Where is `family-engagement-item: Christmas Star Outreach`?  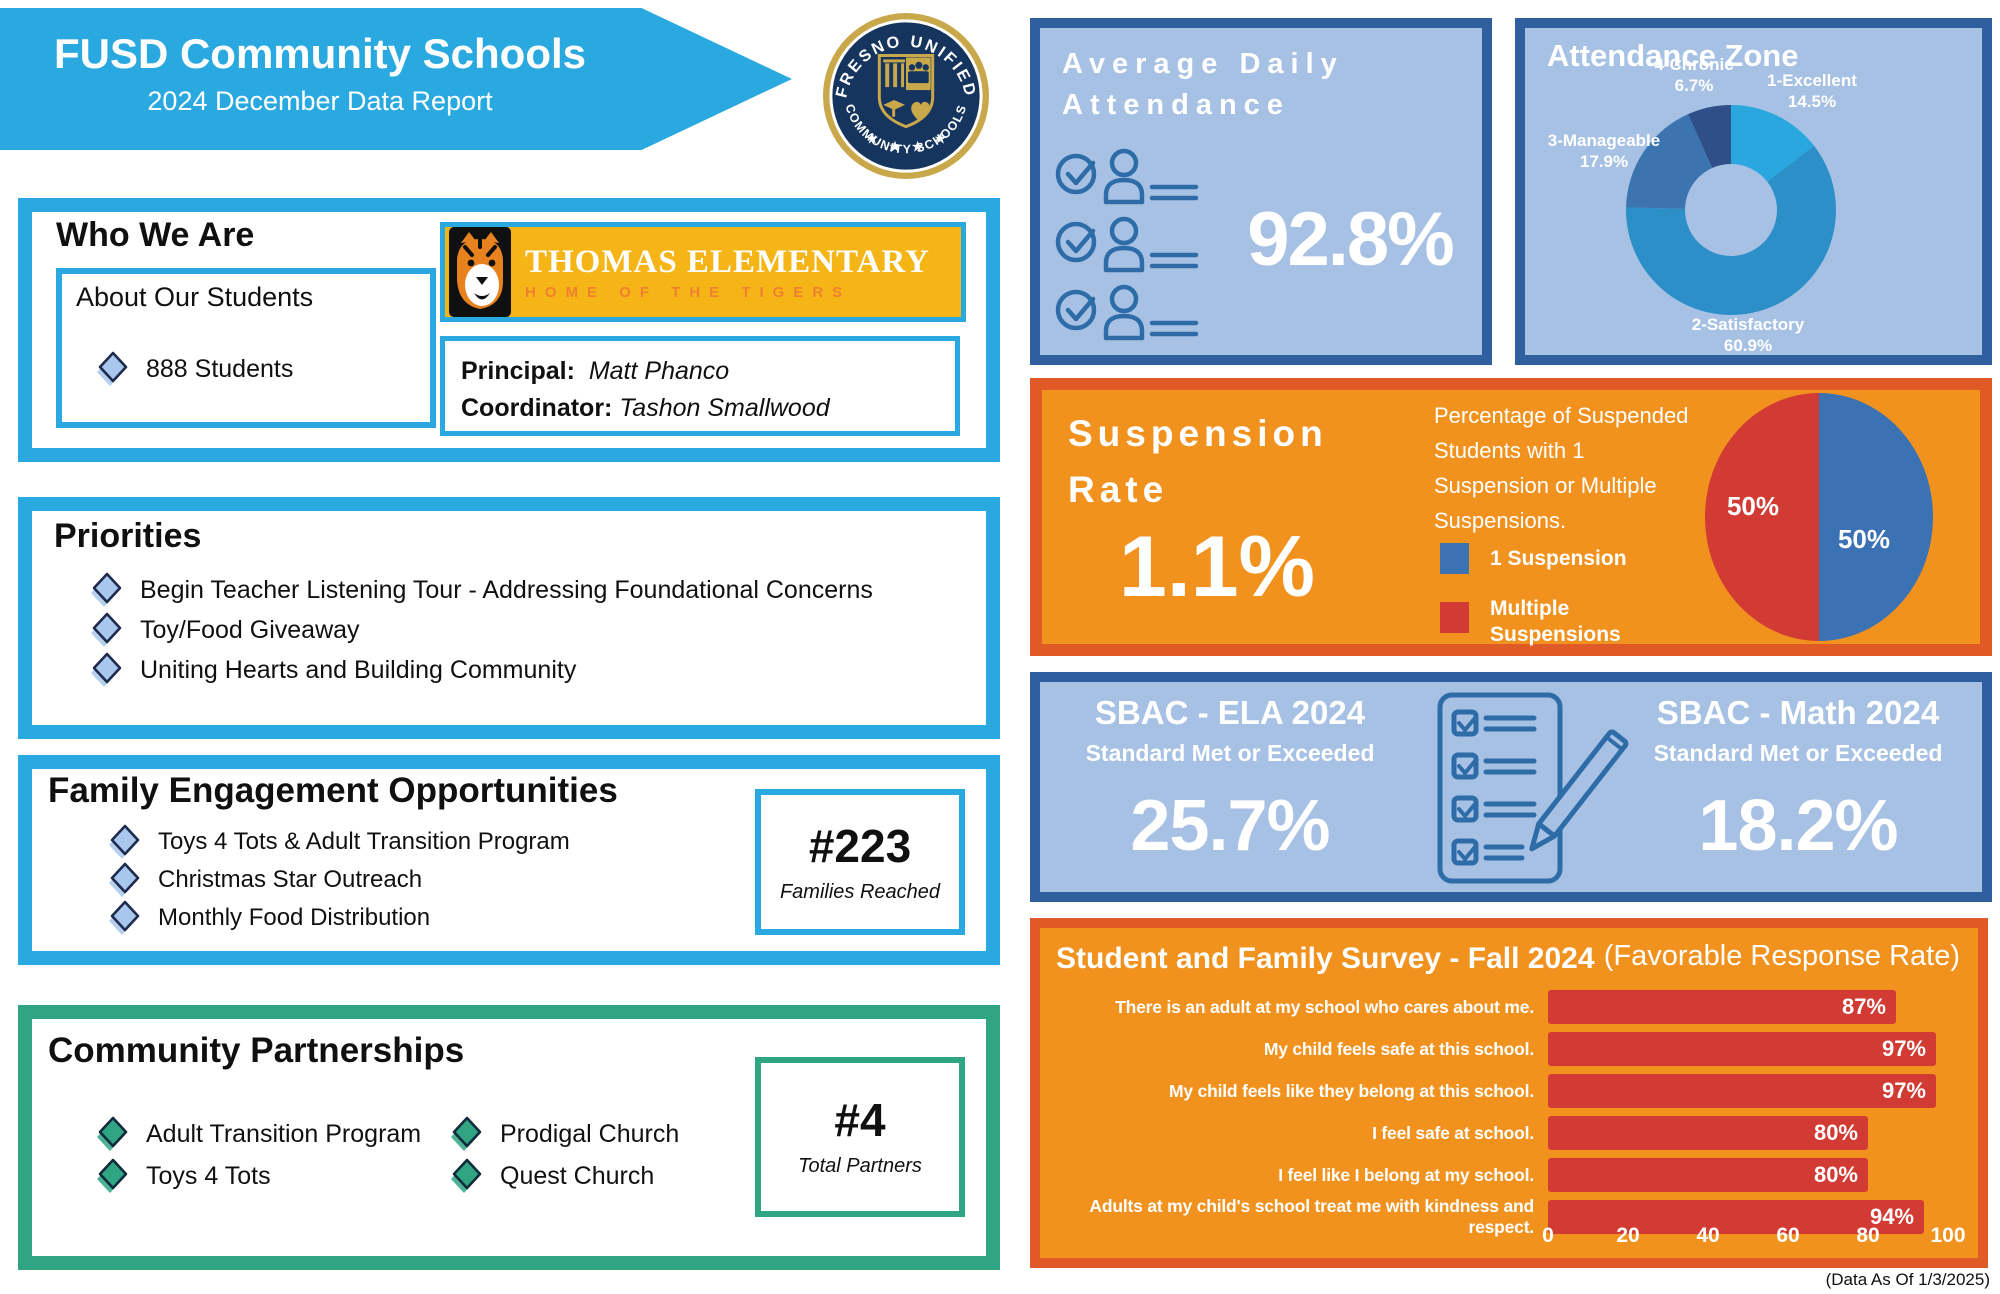
family-engagement-item: Christmas Star Outreach is located at coordinates (265, 880).